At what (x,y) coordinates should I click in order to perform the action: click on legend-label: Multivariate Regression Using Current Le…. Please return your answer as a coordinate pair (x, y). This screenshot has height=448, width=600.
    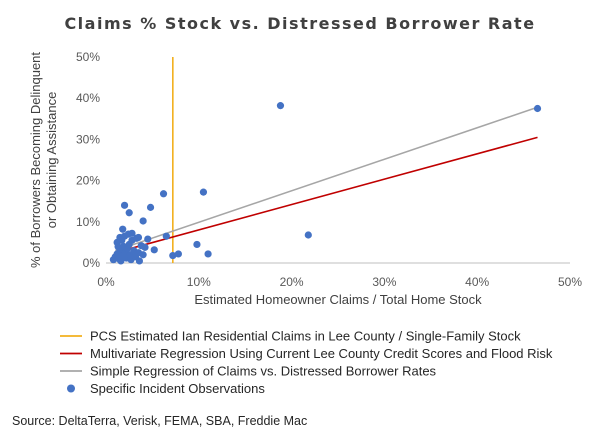
    Looking at the image, I should click on (321, 353).